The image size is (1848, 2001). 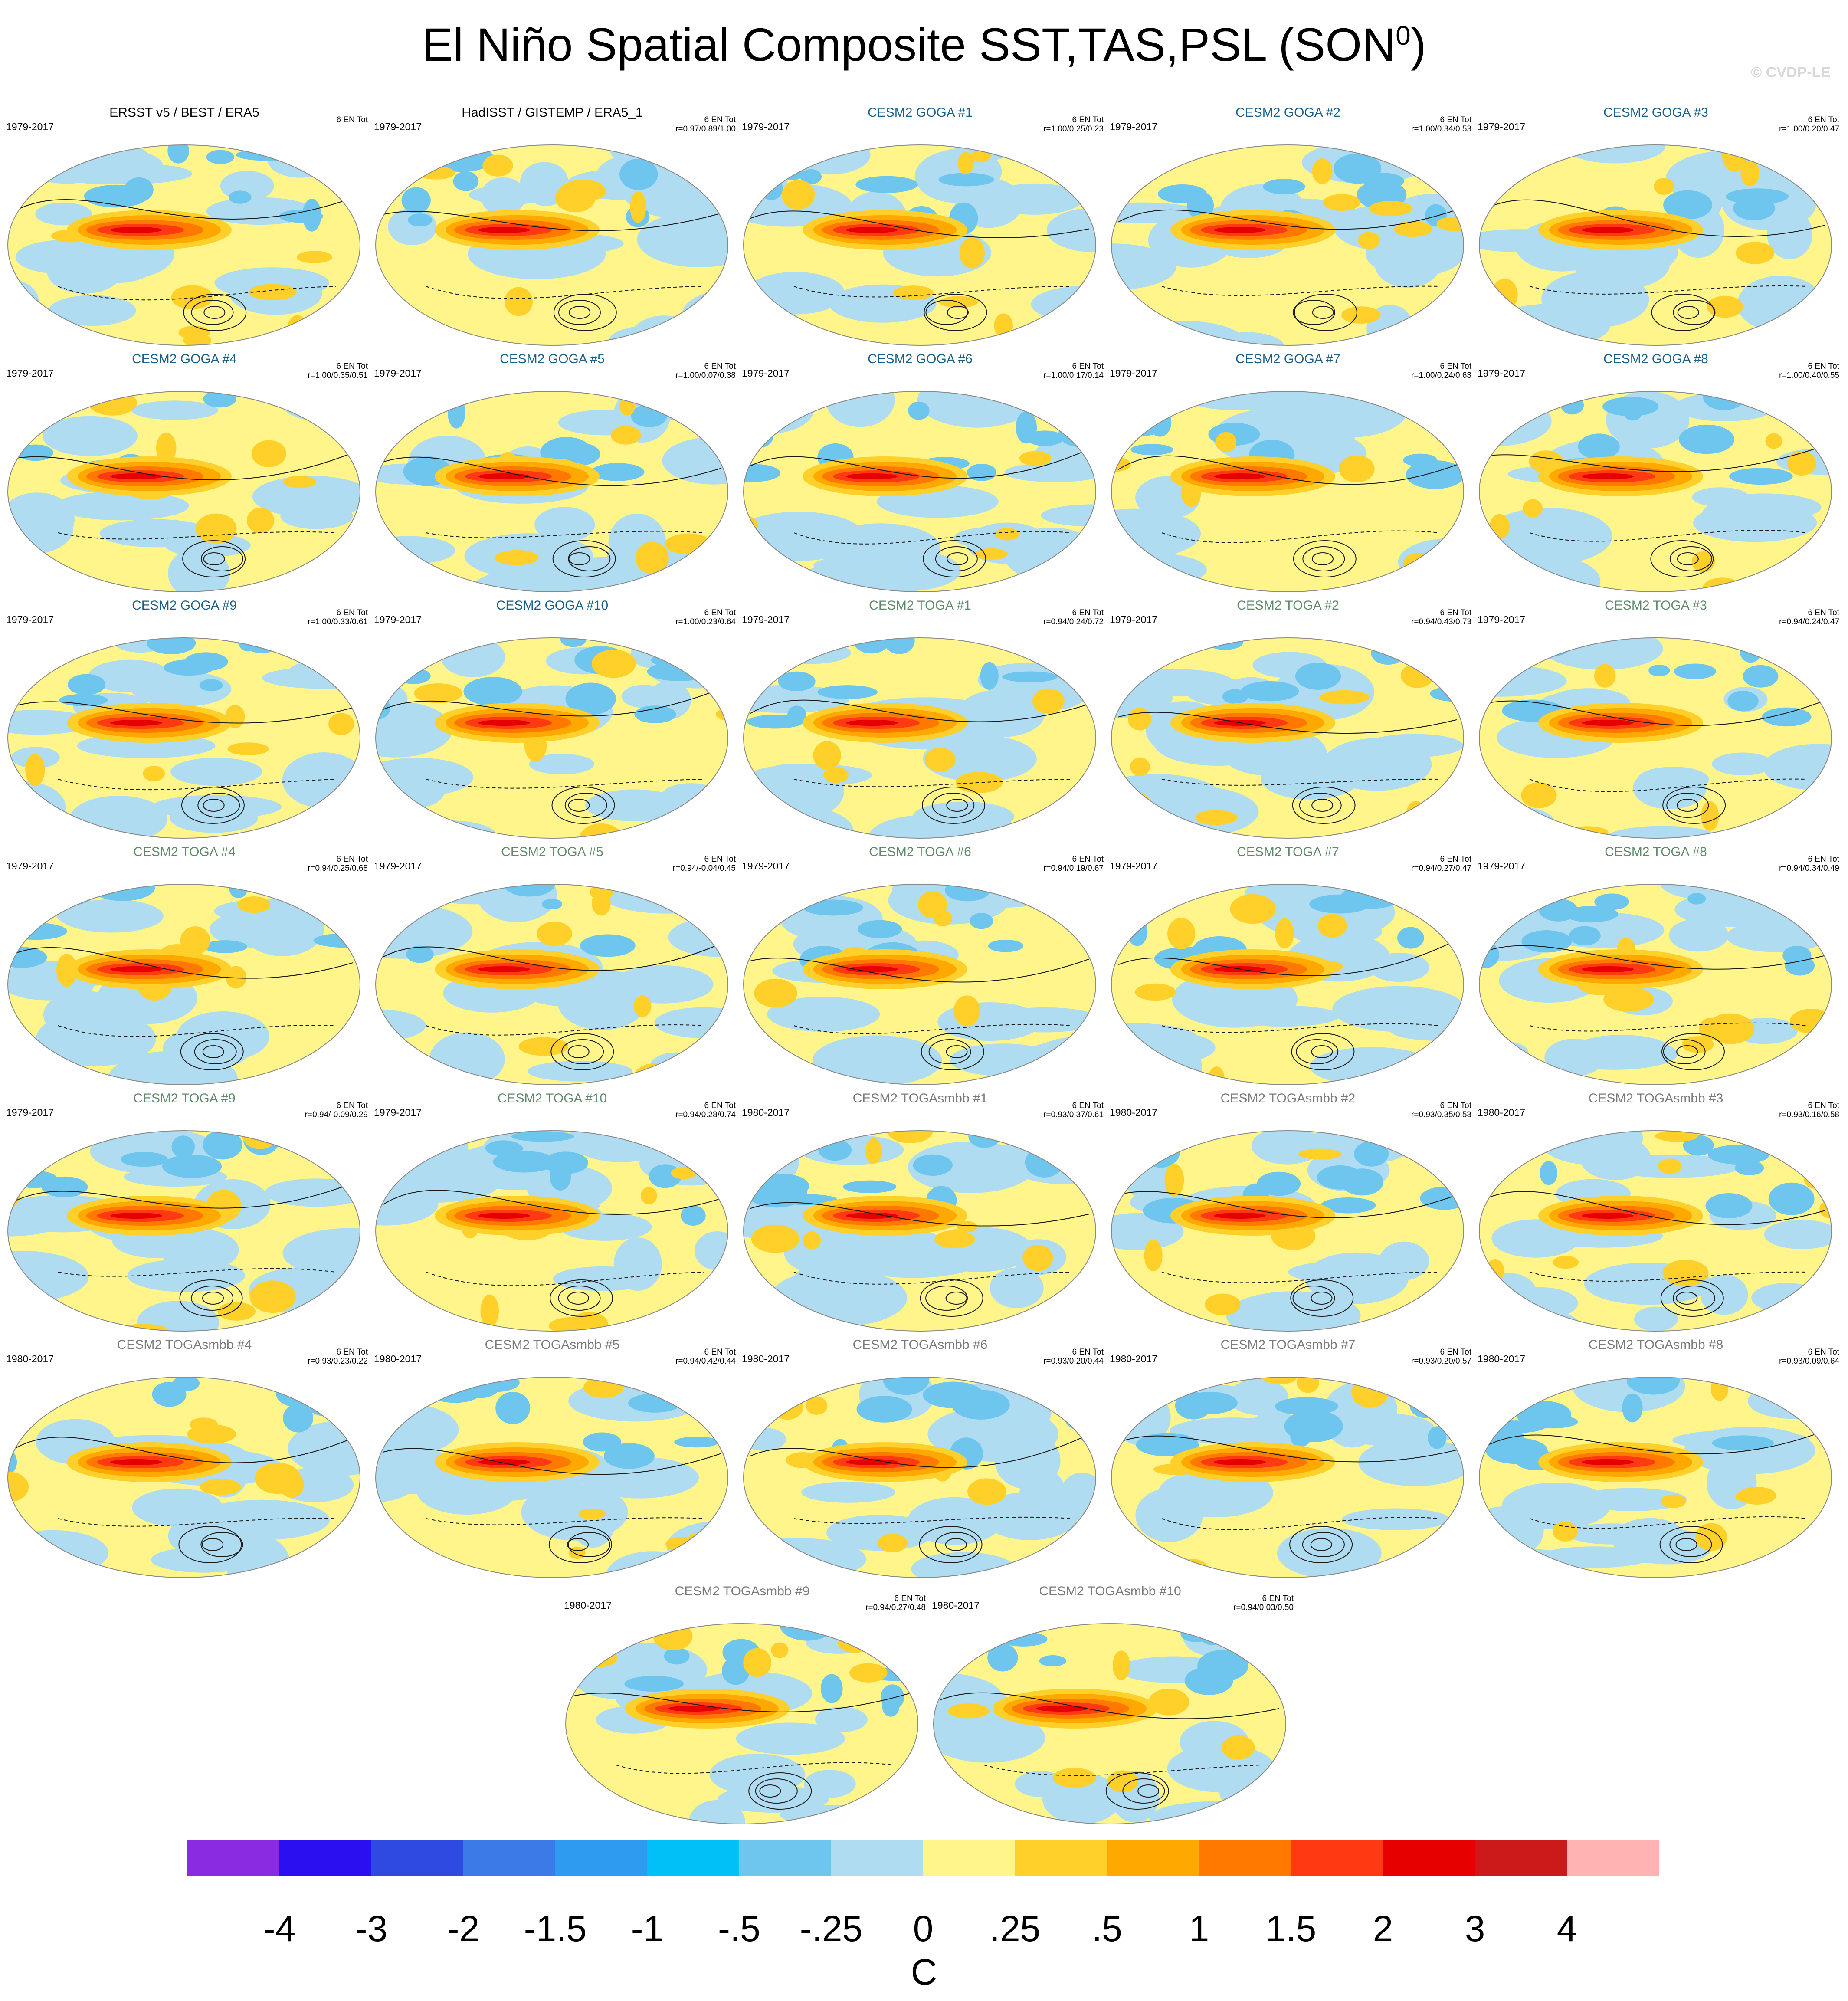 What do you see at coordinates (184, 118) in the screenshot?
I see `panel-header: ERSST v5 / BEST / ERA5 1979-2017 6 EN Tot` at bounding box center [184, 118].